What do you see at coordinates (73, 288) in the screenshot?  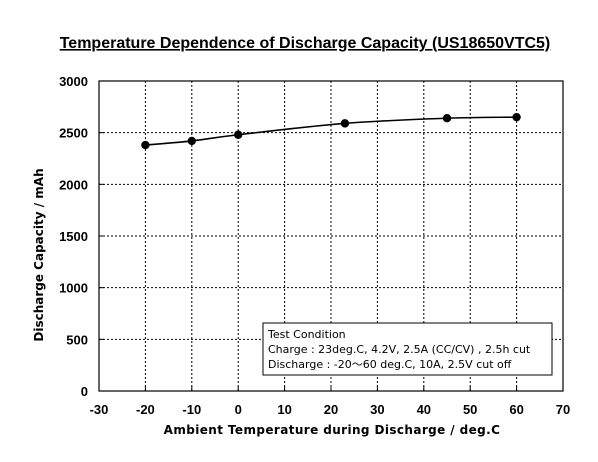 I see `y-tick-label: 1000` at bounding box center [73, 288].